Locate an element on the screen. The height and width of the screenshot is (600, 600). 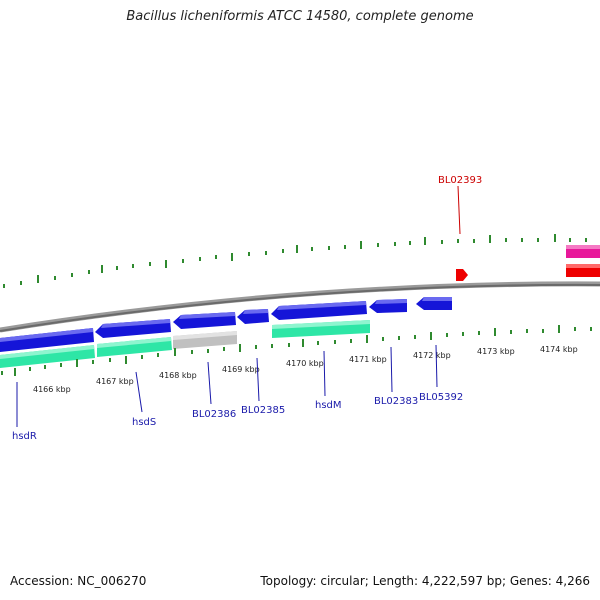
gene-label-bl02393: BL02393 is located at coordinates (460, 180).